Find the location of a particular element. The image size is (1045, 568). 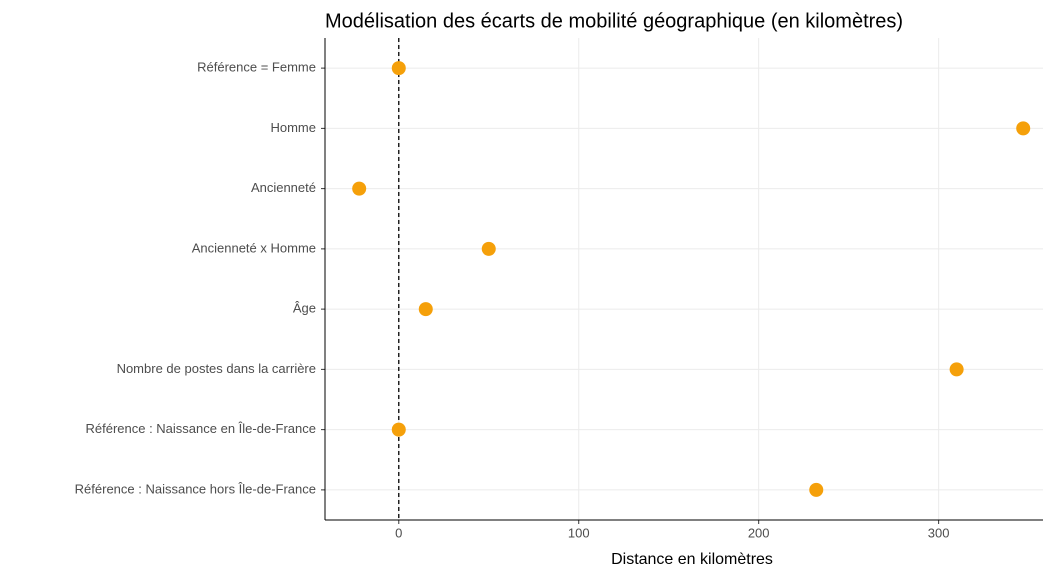

y-tick-label: Ancienneté is located at coordinates (283, 187).